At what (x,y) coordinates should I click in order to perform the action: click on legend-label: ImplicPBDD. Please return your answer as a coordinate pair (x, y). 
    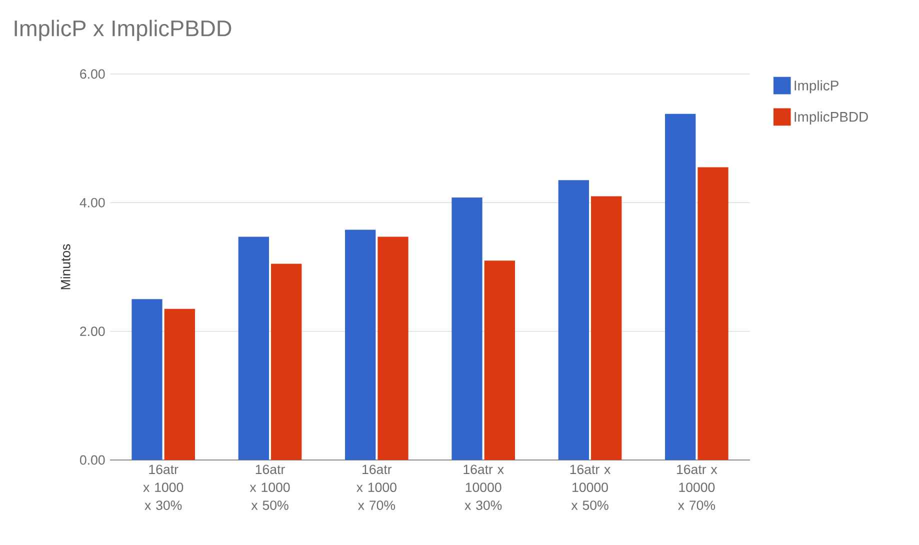
    Looking at the image, I should click on (831, 118).